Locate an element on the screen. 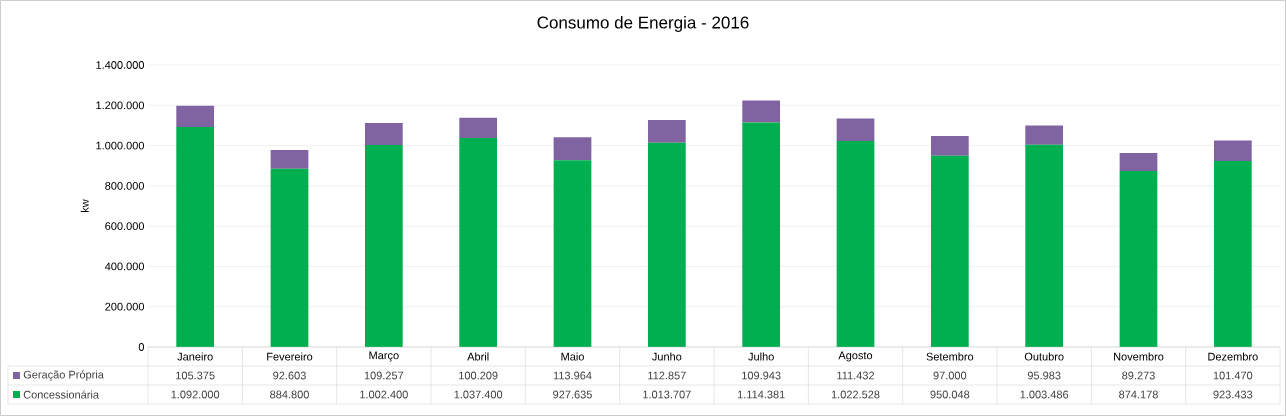  x-tick-label: Março is located at coordinates (384, 356).